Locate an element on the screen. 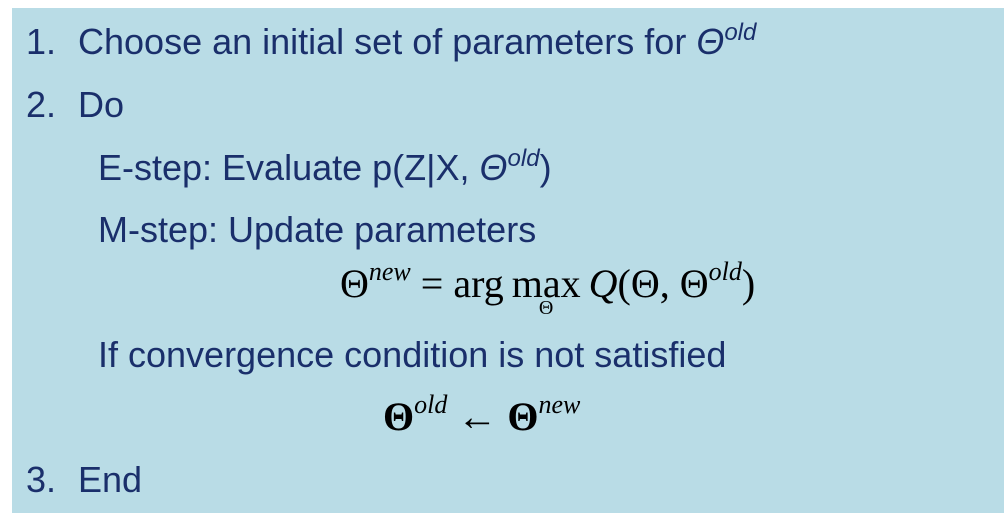  assignment-formula: Θold ← Θnew is located at coordinates (481, 417).